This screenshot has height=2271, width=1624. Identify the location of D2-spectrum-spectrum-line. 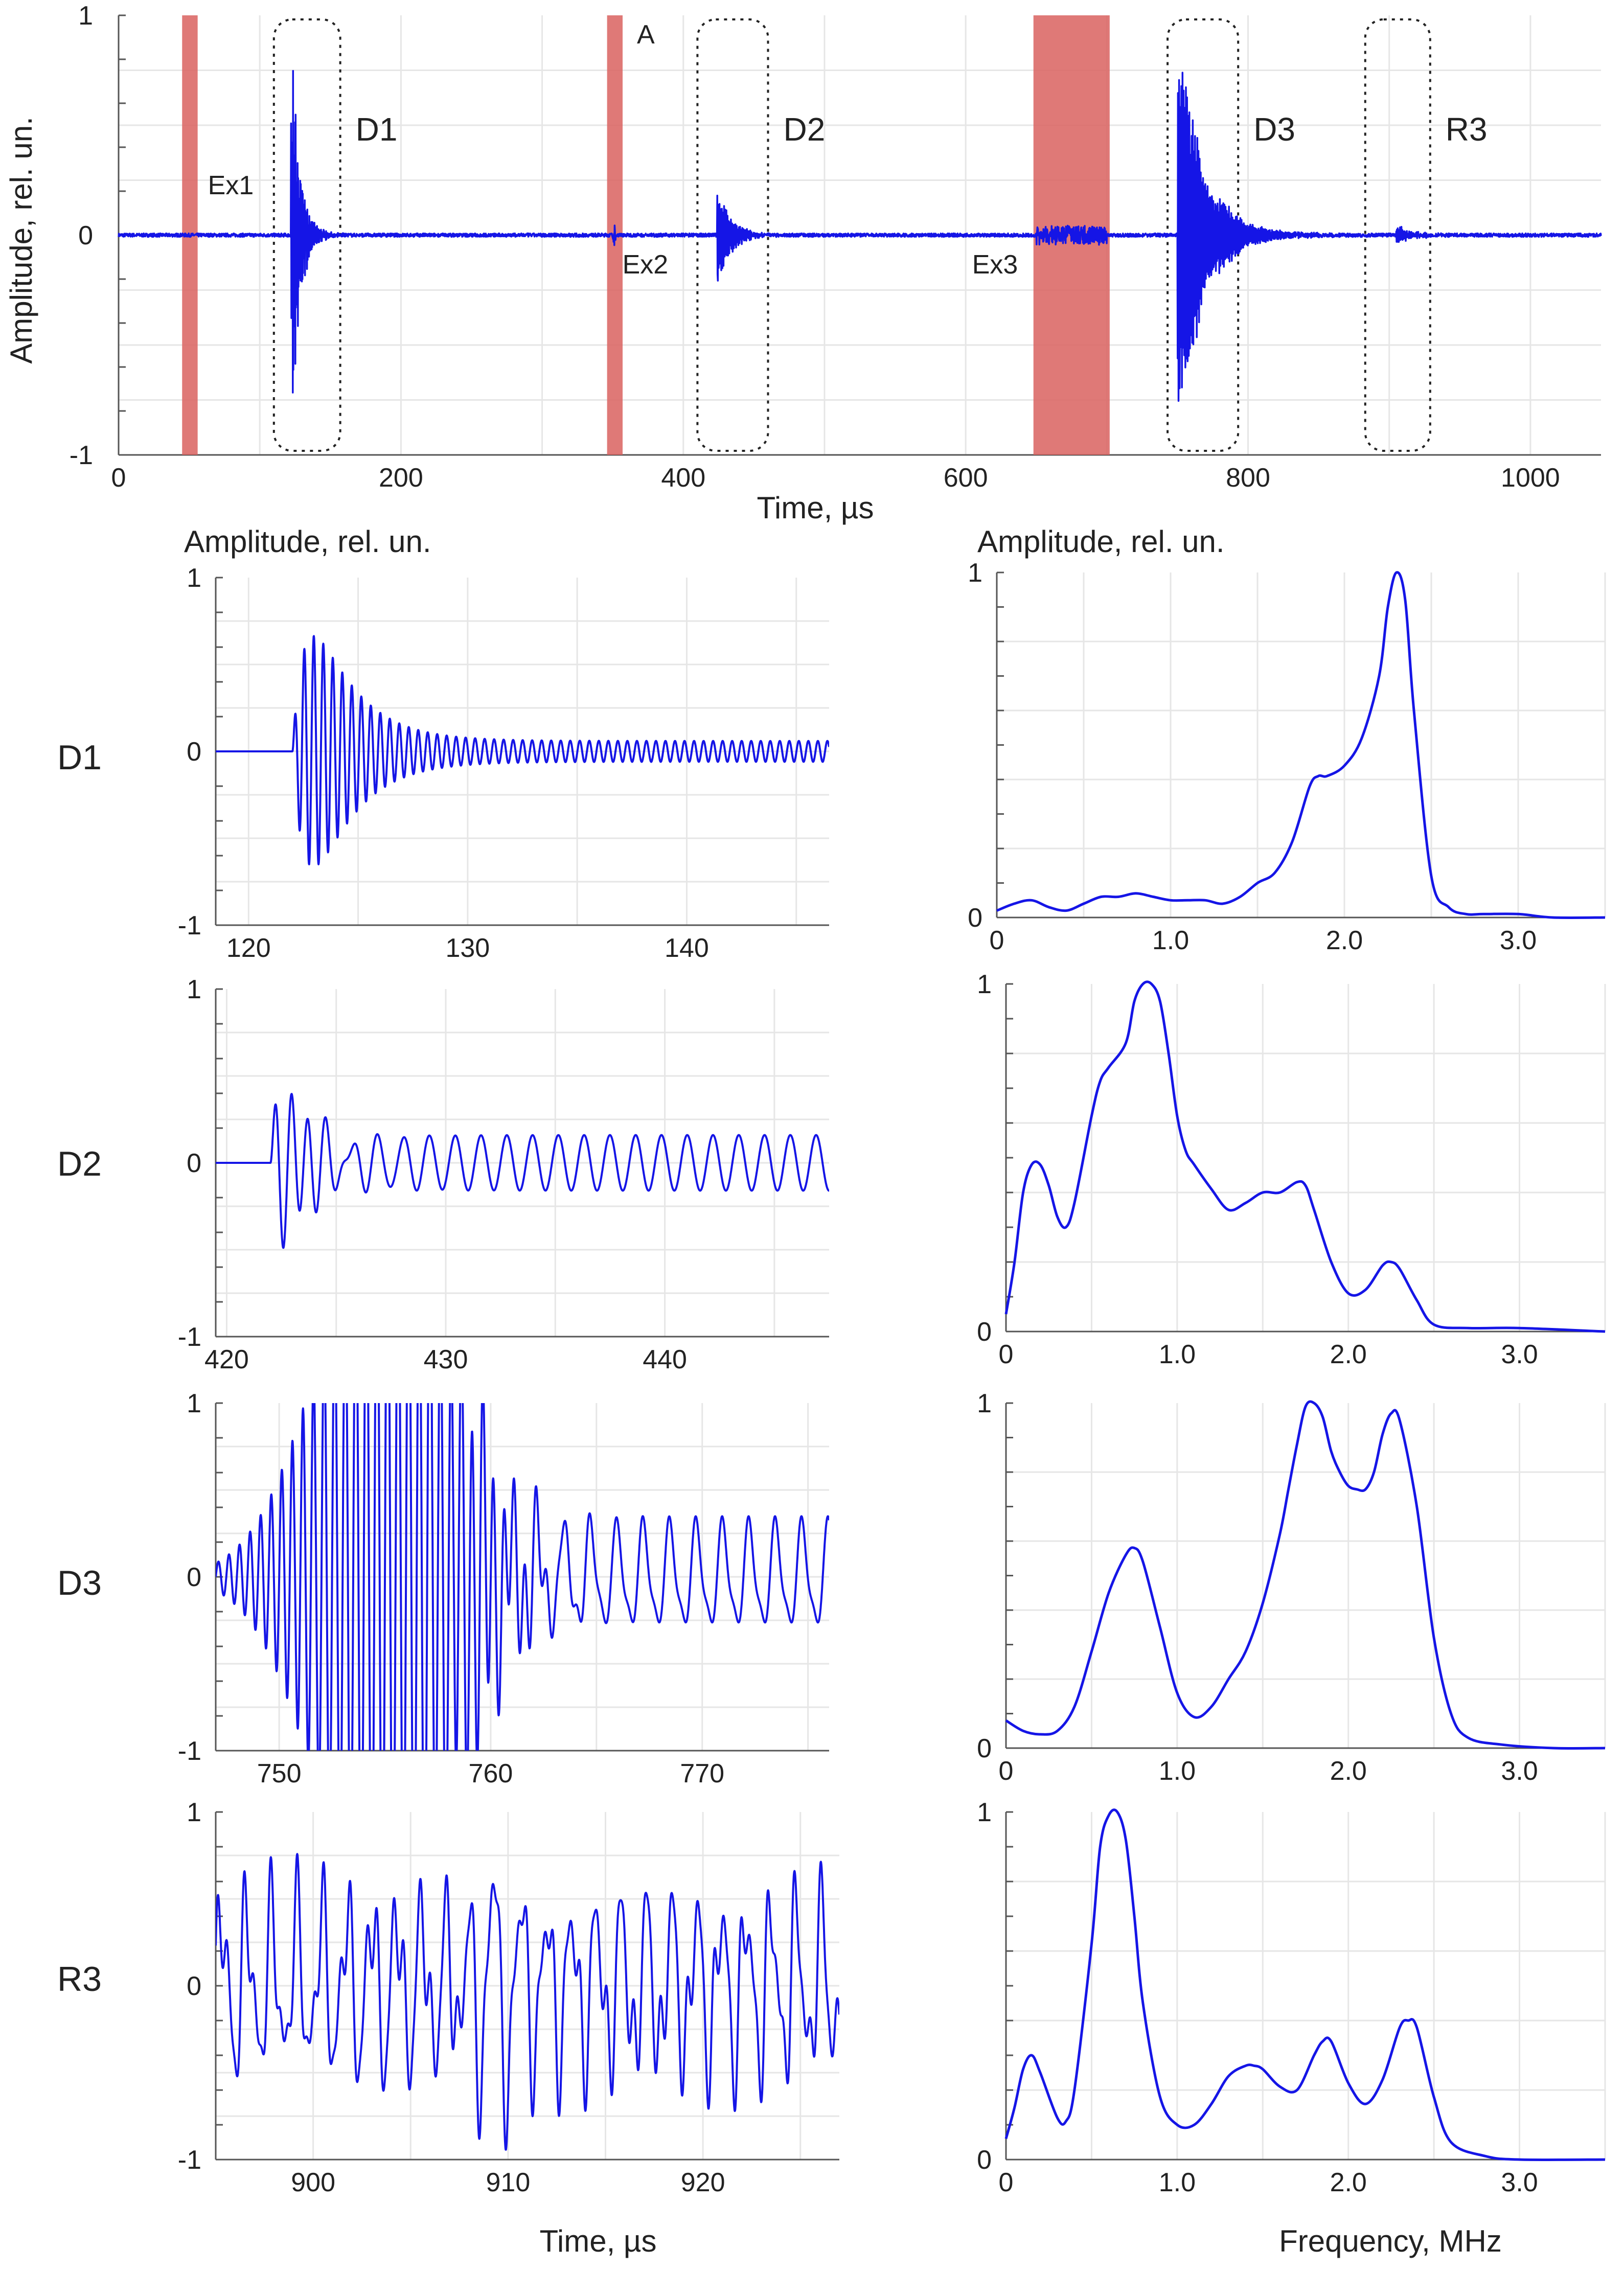
(1305, 1156).